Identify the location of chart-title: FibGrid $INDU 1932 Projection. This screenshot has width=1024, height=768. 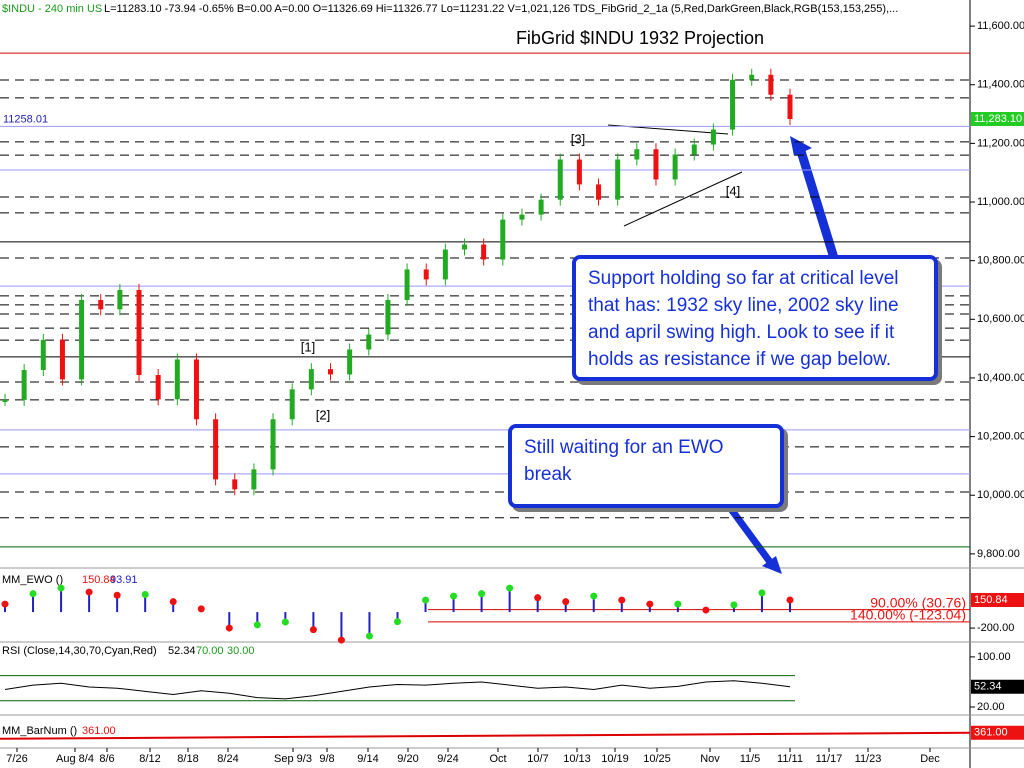
(640, 38).